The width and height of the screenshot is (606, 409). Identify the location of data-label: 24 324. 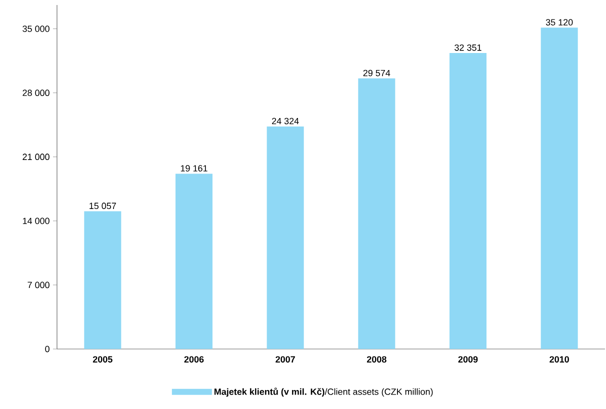
(285, 121).